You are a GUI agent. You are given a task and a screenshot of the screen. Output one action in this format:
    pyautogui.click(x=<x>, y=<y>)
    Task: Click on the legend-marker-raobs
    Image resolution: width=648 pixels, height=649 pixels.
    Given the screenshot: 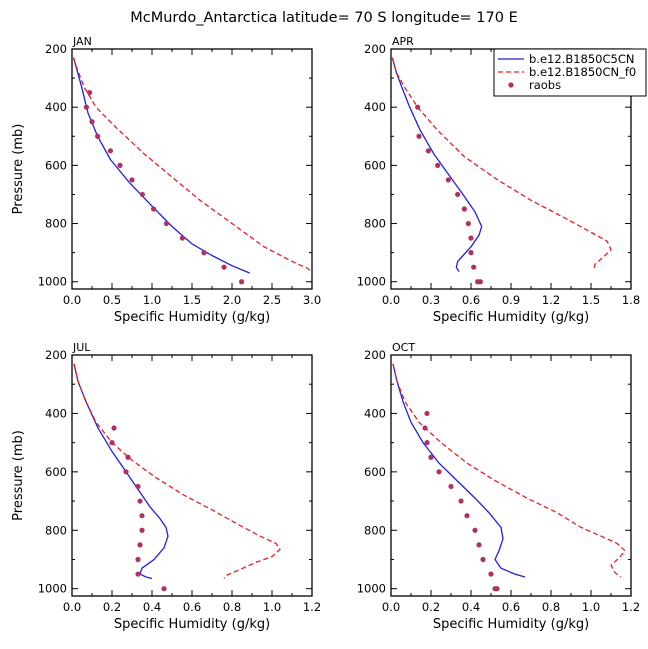 What is the action you would take?
    pyautogui.click(x=511, y=85)
    